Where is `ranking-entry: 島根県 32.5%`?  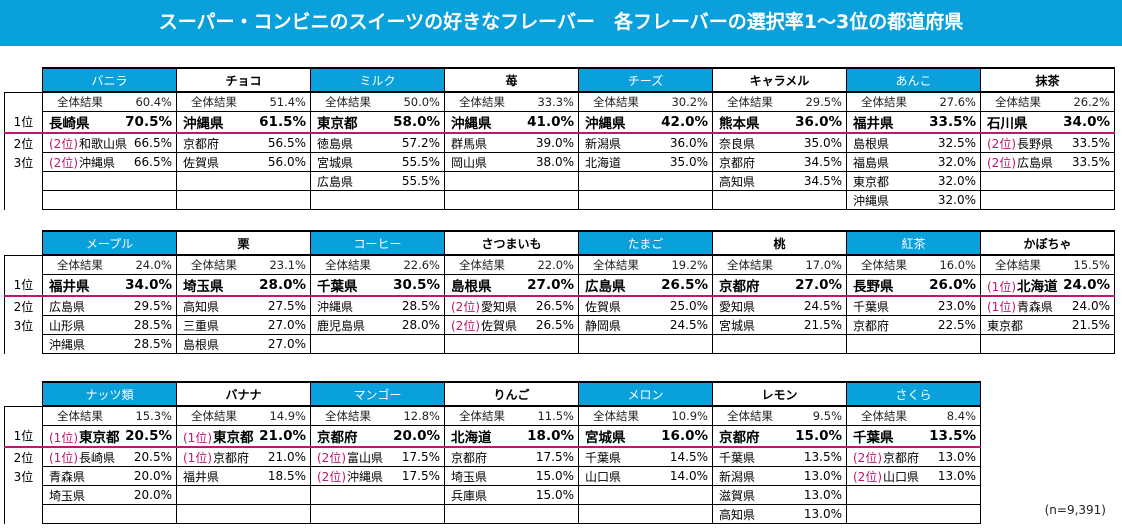 ranking-entry: 島根県 32.5% is located at coordinates (913, 142).